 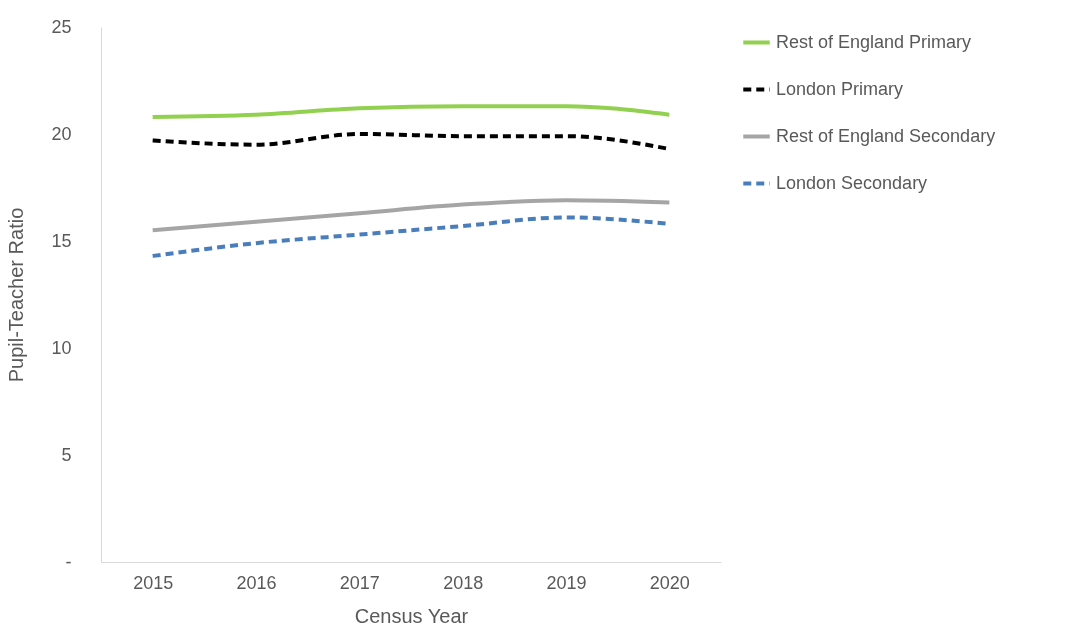 I want to click on legend-label: Rest of England Primary, so click(x=874, y=41).